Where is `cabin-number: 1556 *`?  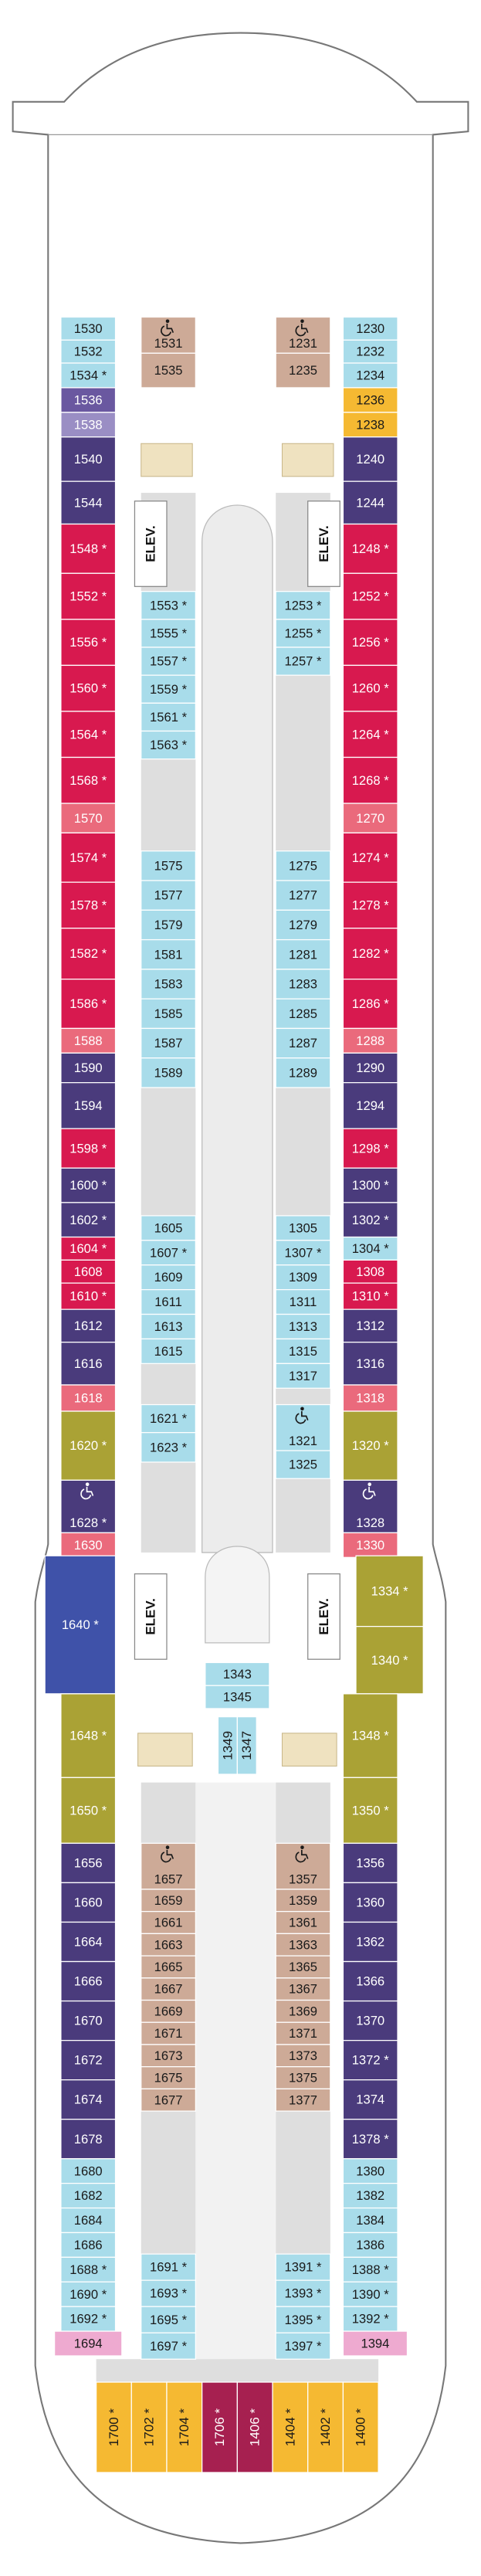
cabin-number: 1556 * is located at coordinates (88, 642).